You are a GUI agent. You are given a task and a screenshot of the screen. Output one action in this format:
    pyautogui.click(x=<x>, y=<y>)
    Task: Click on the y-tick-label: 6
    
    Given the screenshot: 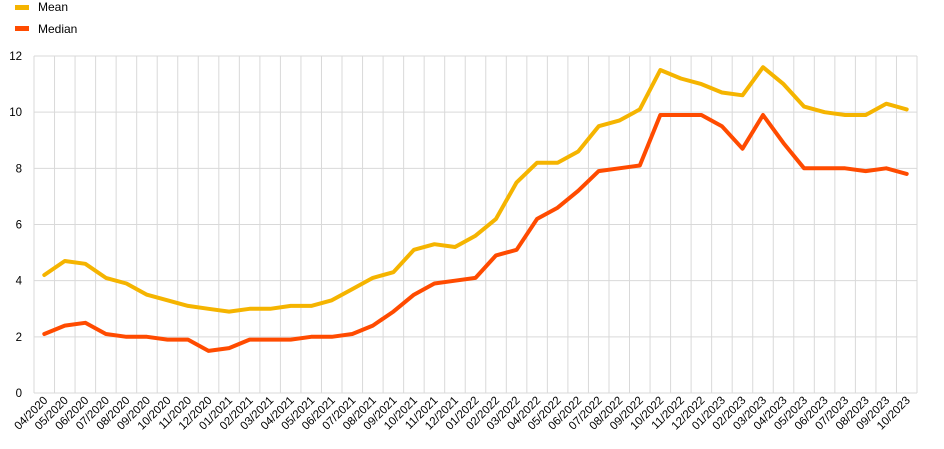 What is the action you would take?
    pyautogui.click(x=19, y=226)
    